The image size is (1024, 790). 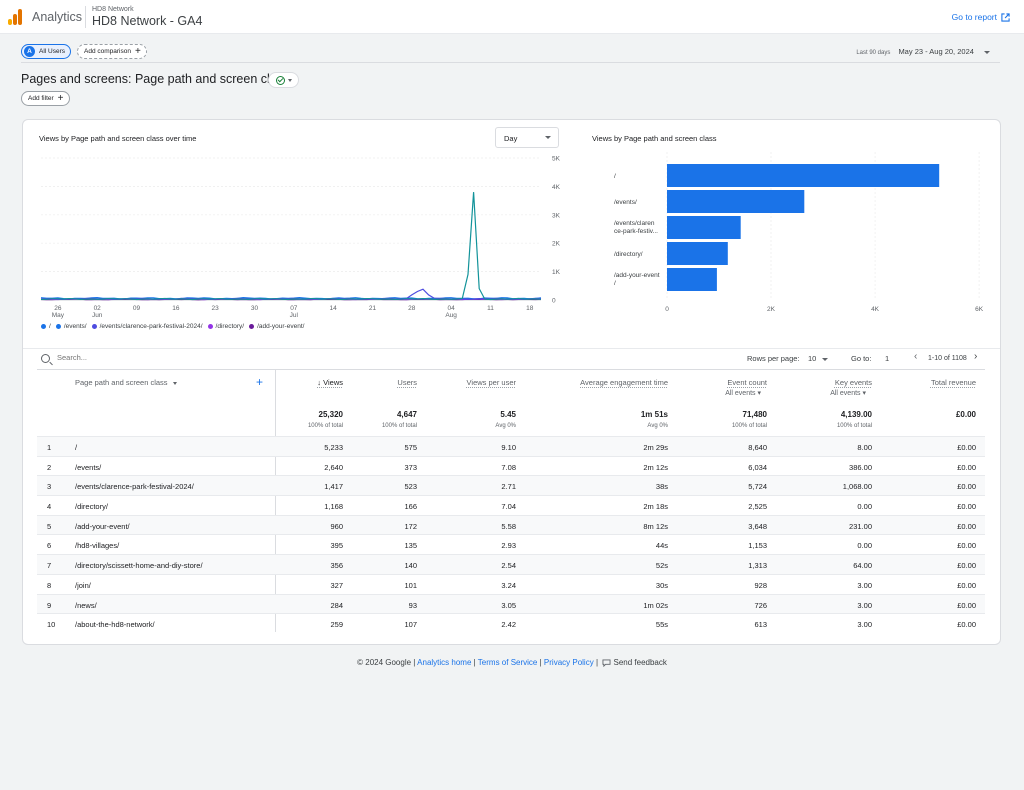 What do you see at coordinates (508, 487) in the screenshot?
I see `metric-cell: 2.71` at bounding box center [508, 487].